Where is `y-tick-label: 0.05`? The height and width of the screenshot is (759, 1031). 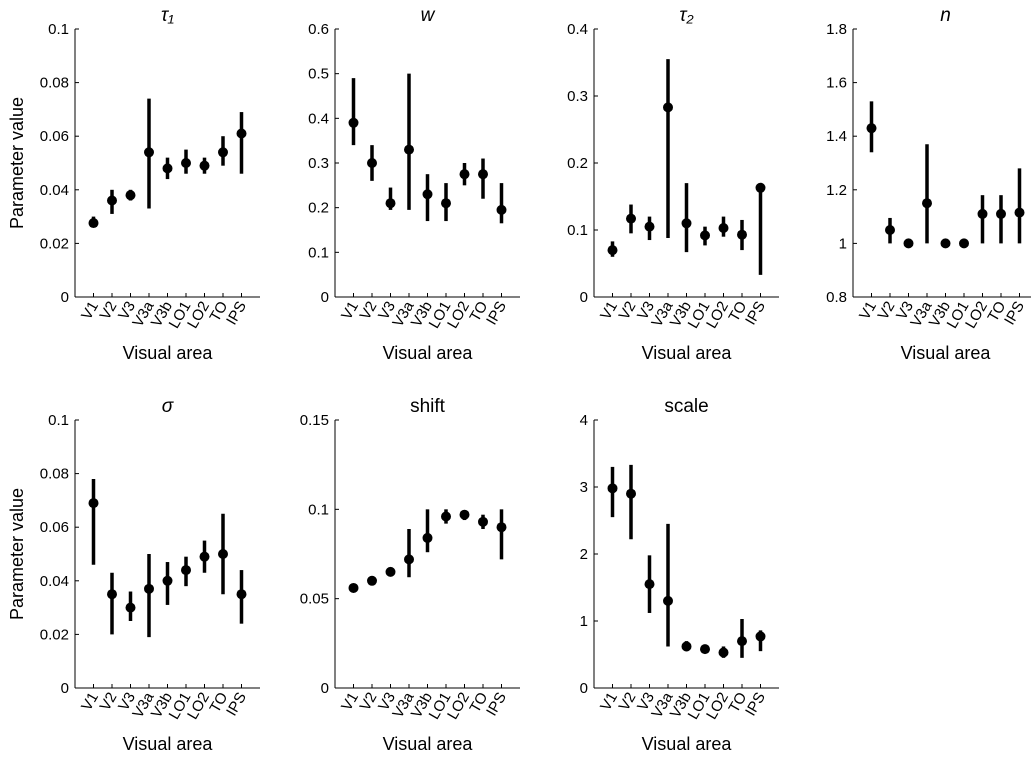
y-tick-label: 0.05 is located at coordinates (314, 599).